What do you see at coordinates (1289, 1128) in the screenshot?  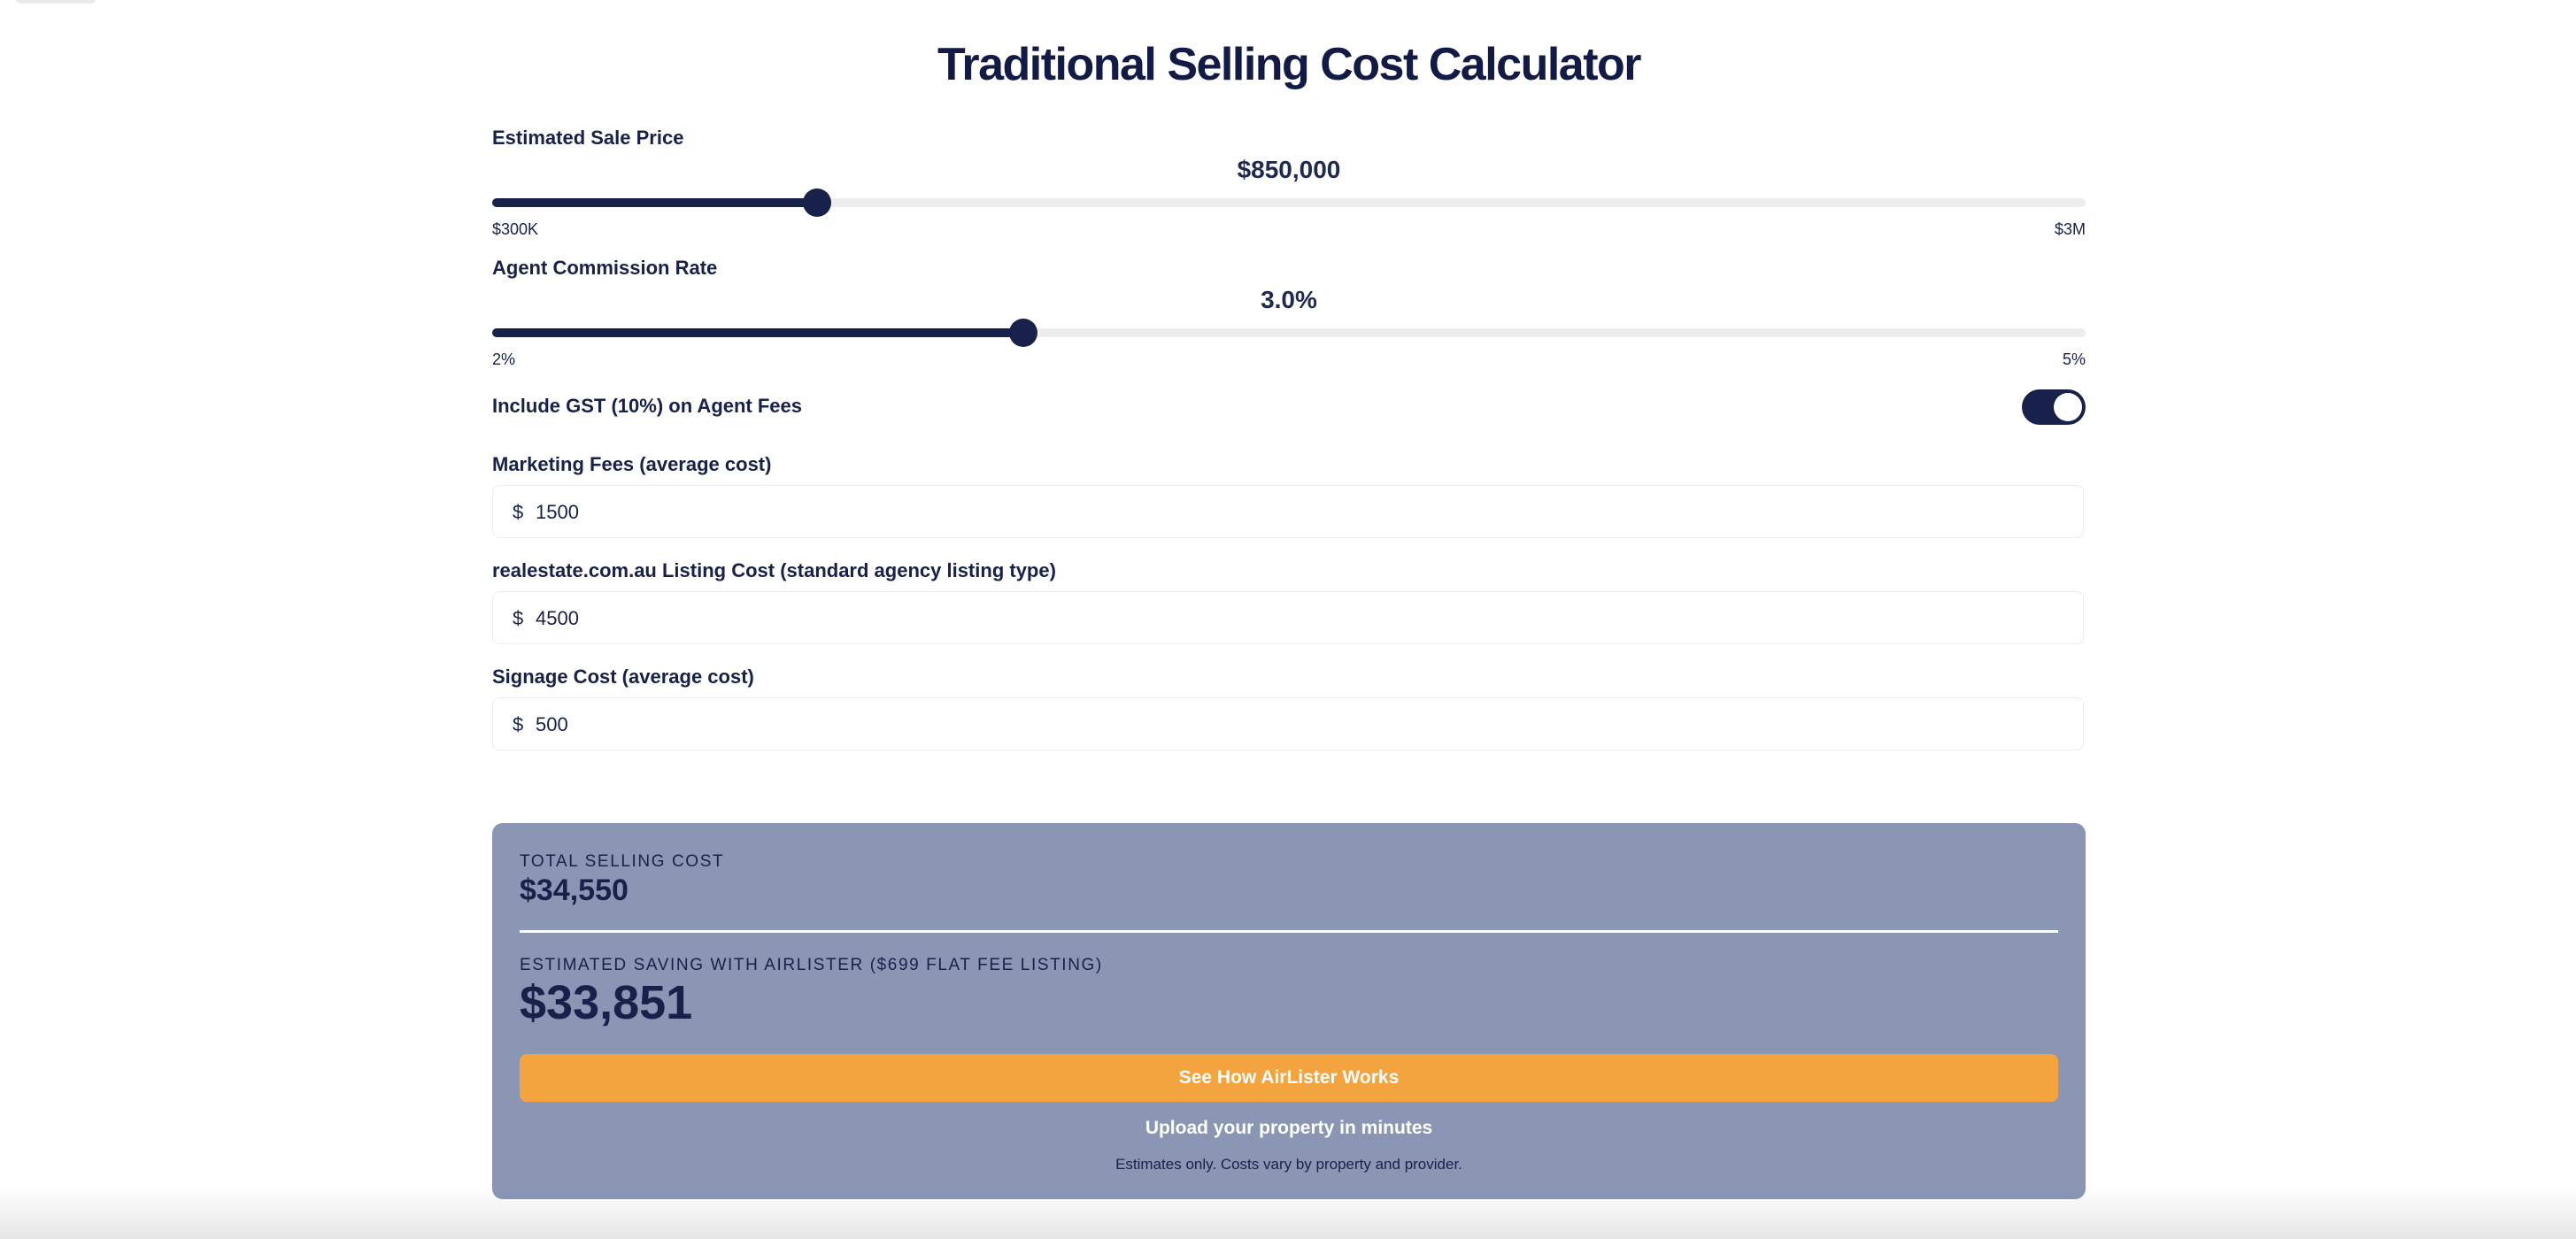 I see `upload-property-text: Upload your property in minutes` at bounding box center [1289, 1128].